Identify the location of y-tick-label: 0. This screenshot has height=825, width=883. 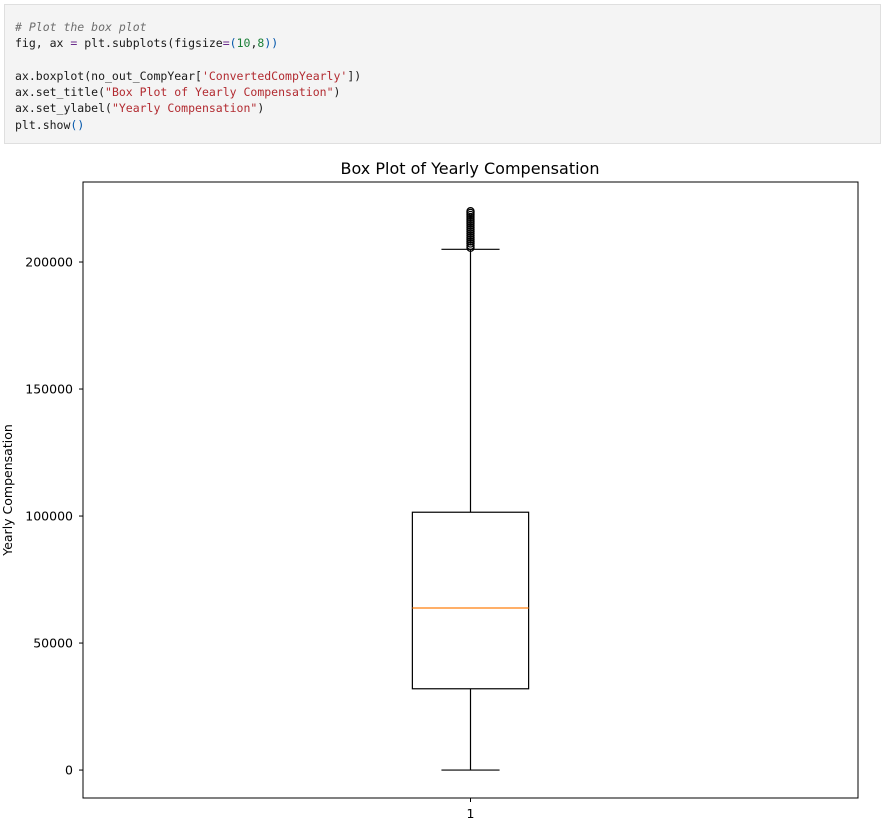
(69, 770).